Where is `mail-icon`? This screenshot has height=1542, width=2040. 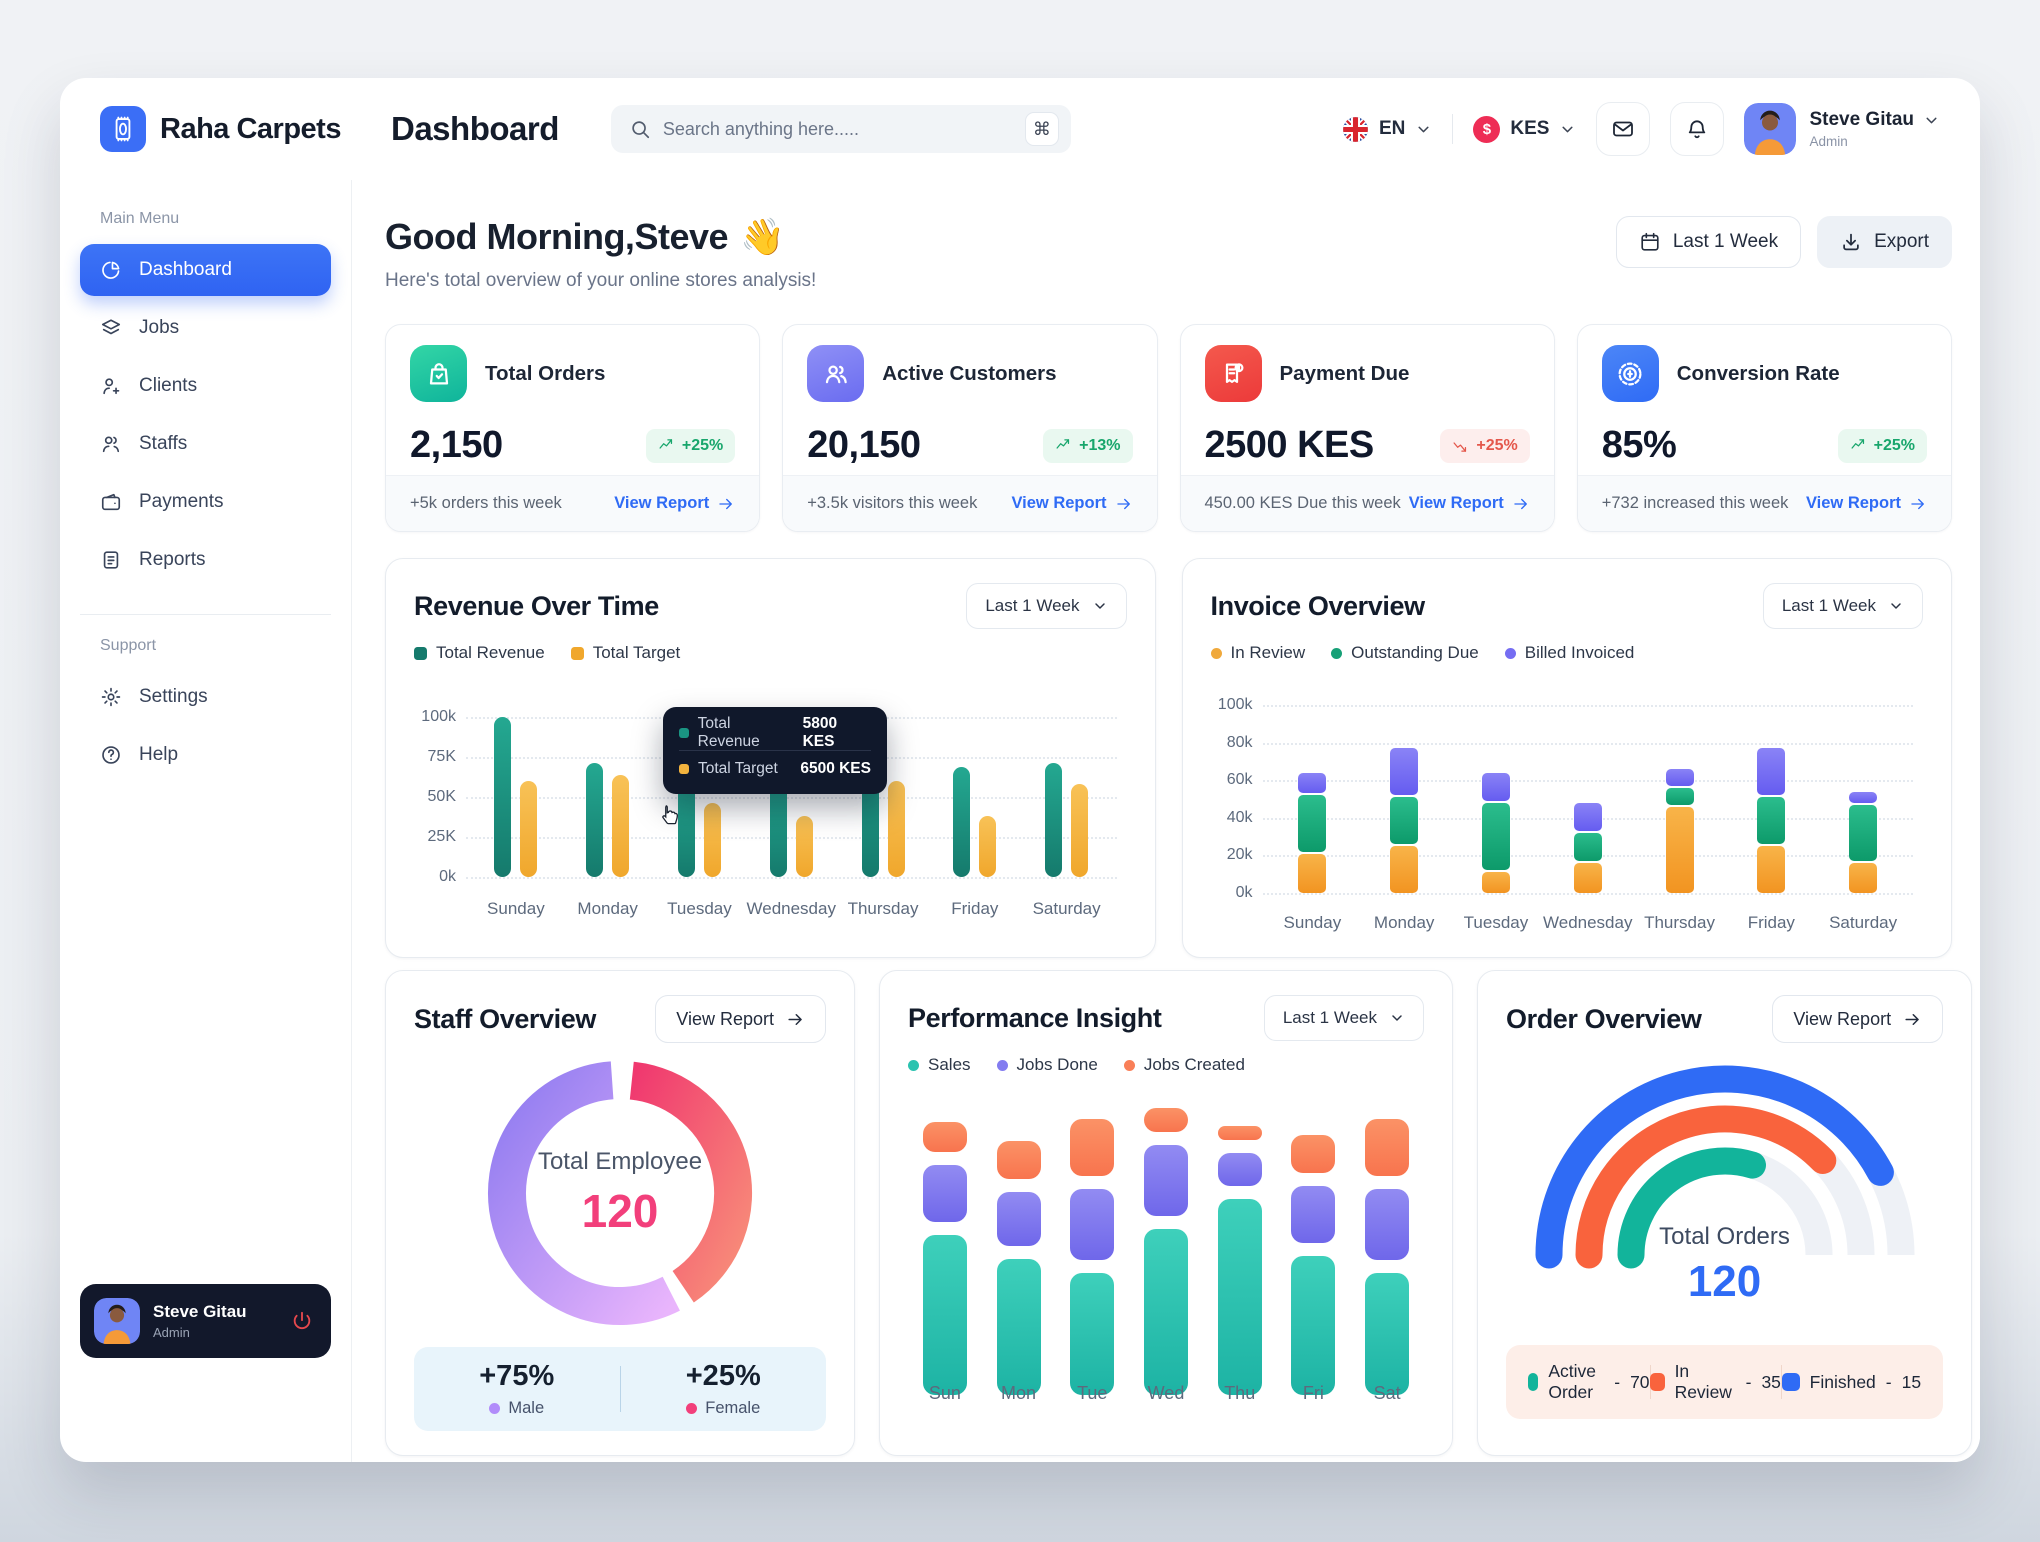 mail-icon is located at coordinates (1623, 129).